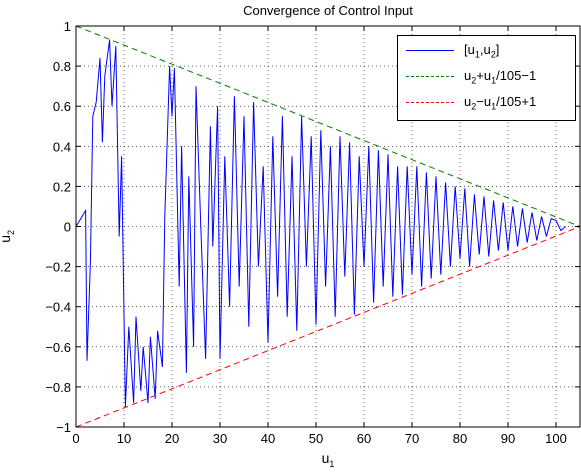  What do you see at coordinates (75, 438) in the screenshot?
I see `x-tick-label: 0` at bounding box center [75, 438].